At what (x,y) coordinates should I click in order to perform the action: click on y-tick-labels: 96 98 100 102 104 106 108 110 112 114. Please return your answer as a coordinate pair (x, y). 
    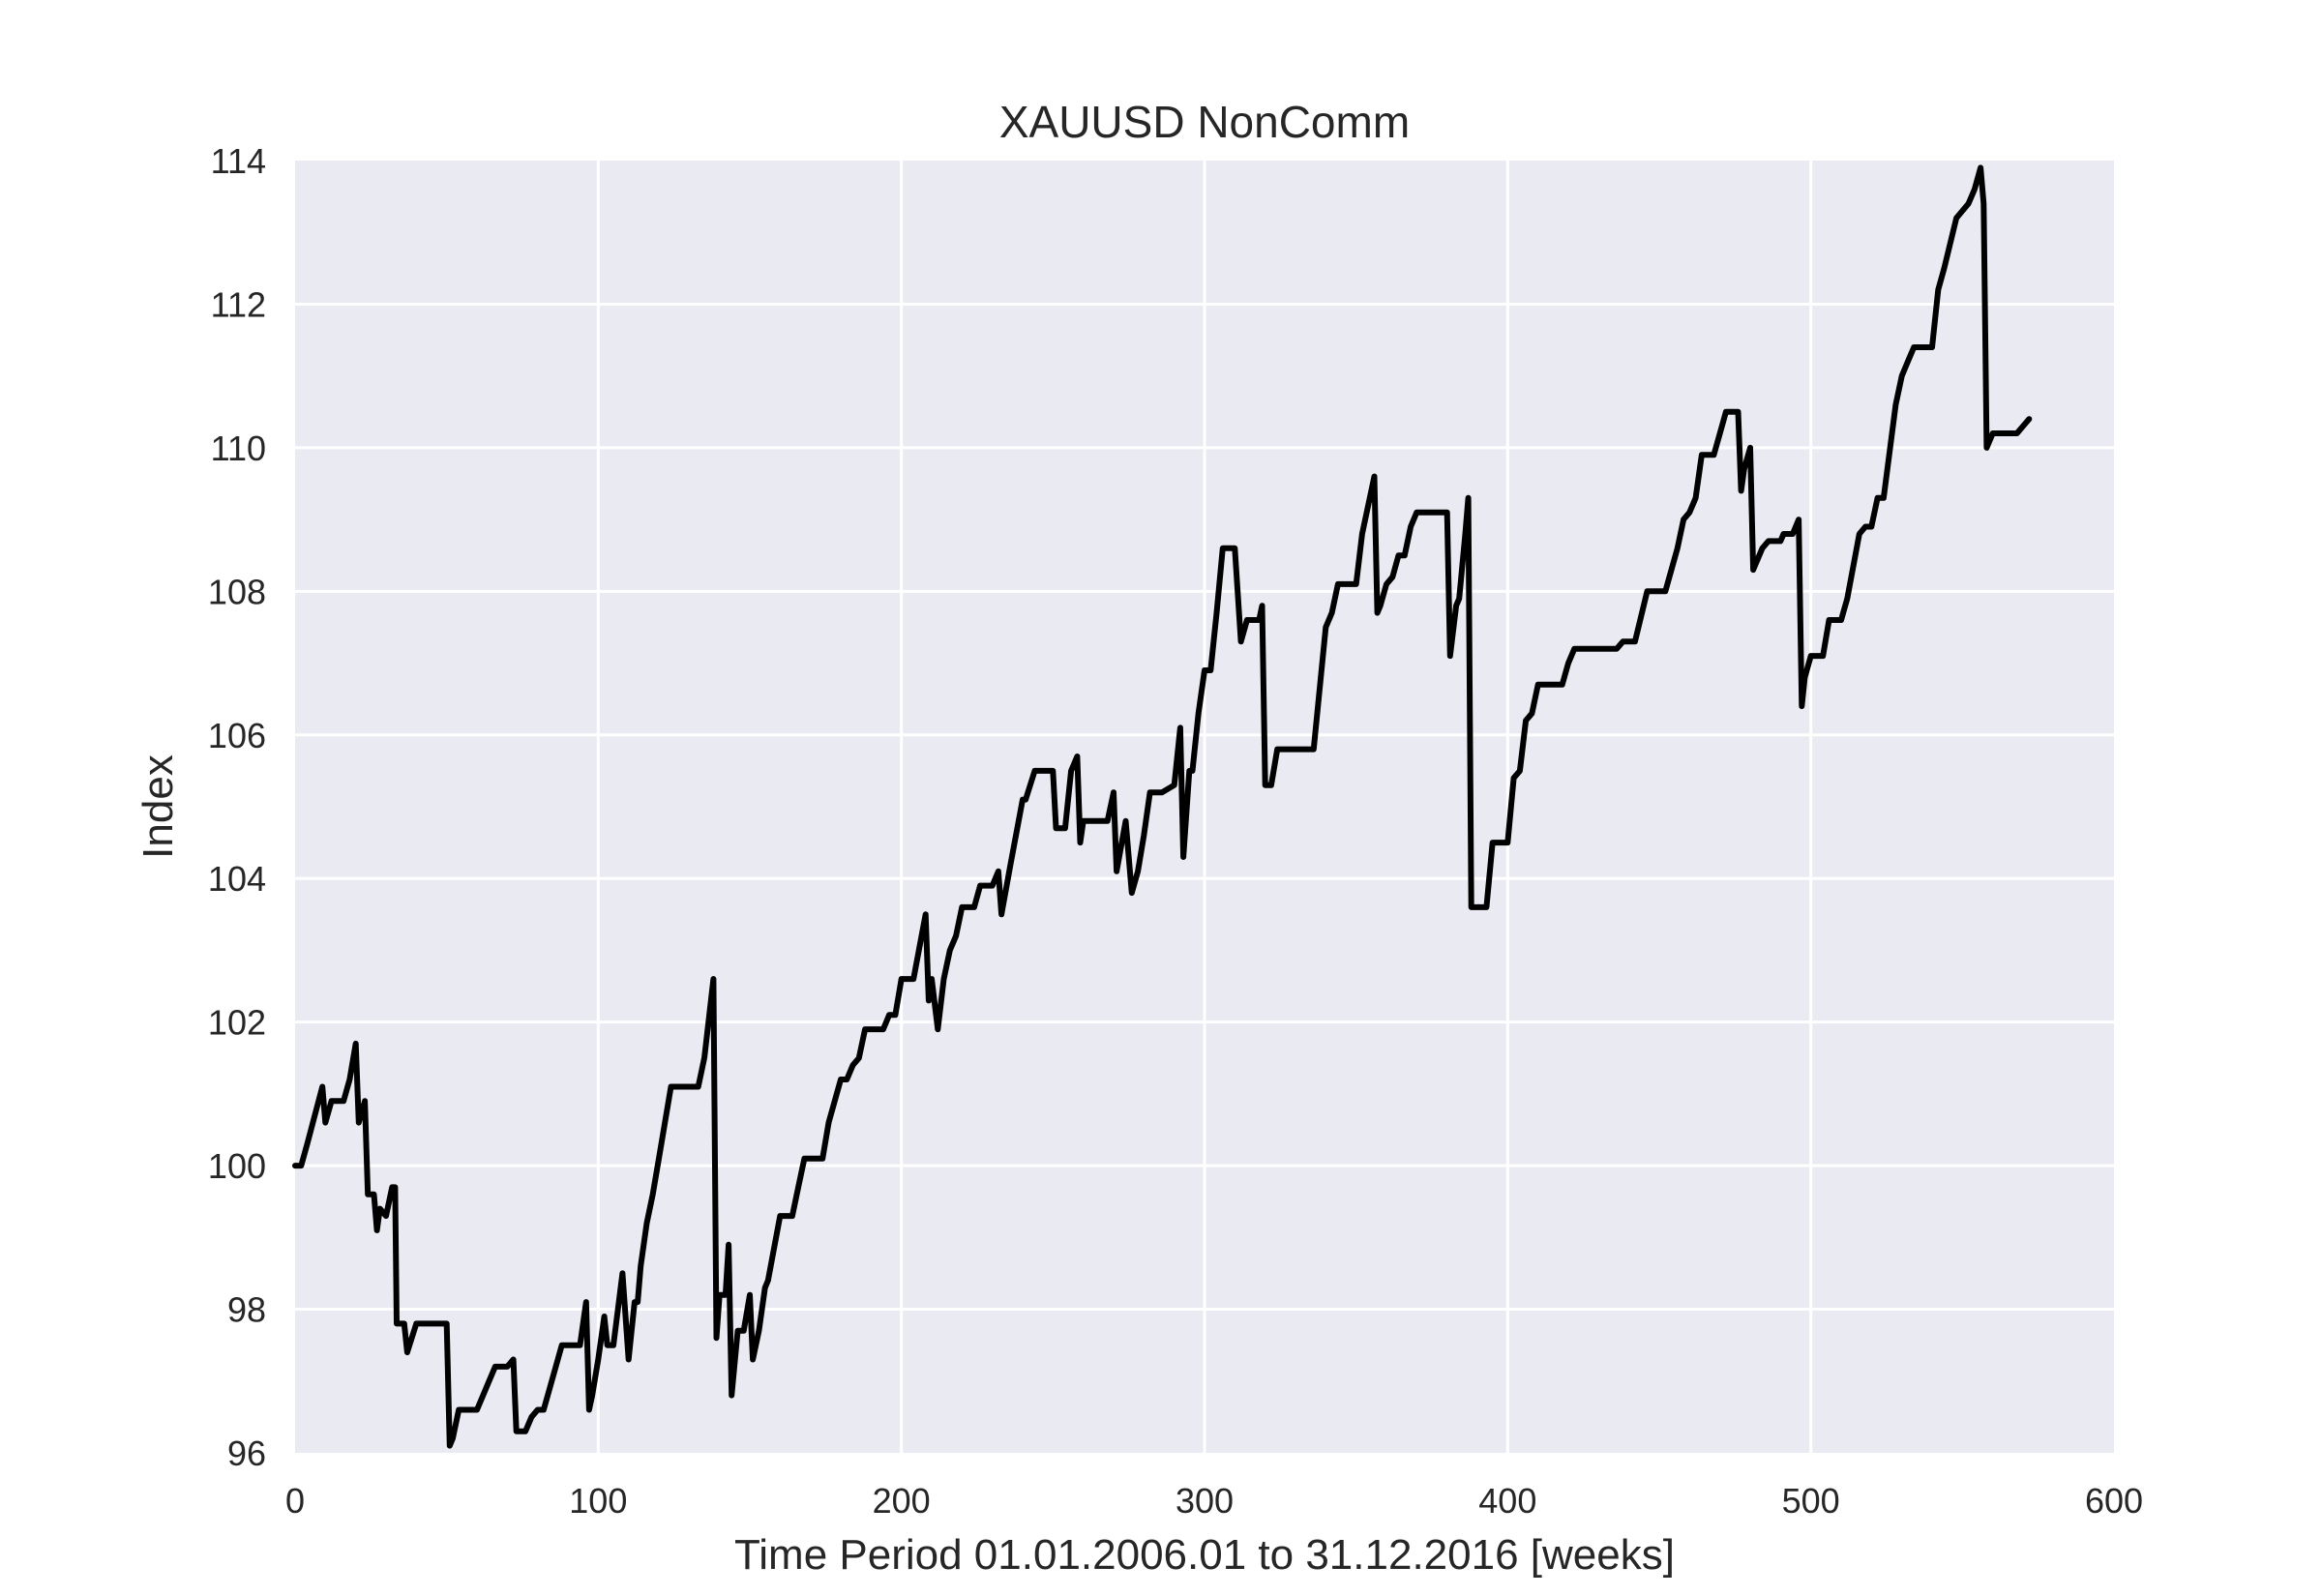
    Looking at the image, I should click on (237, 807).